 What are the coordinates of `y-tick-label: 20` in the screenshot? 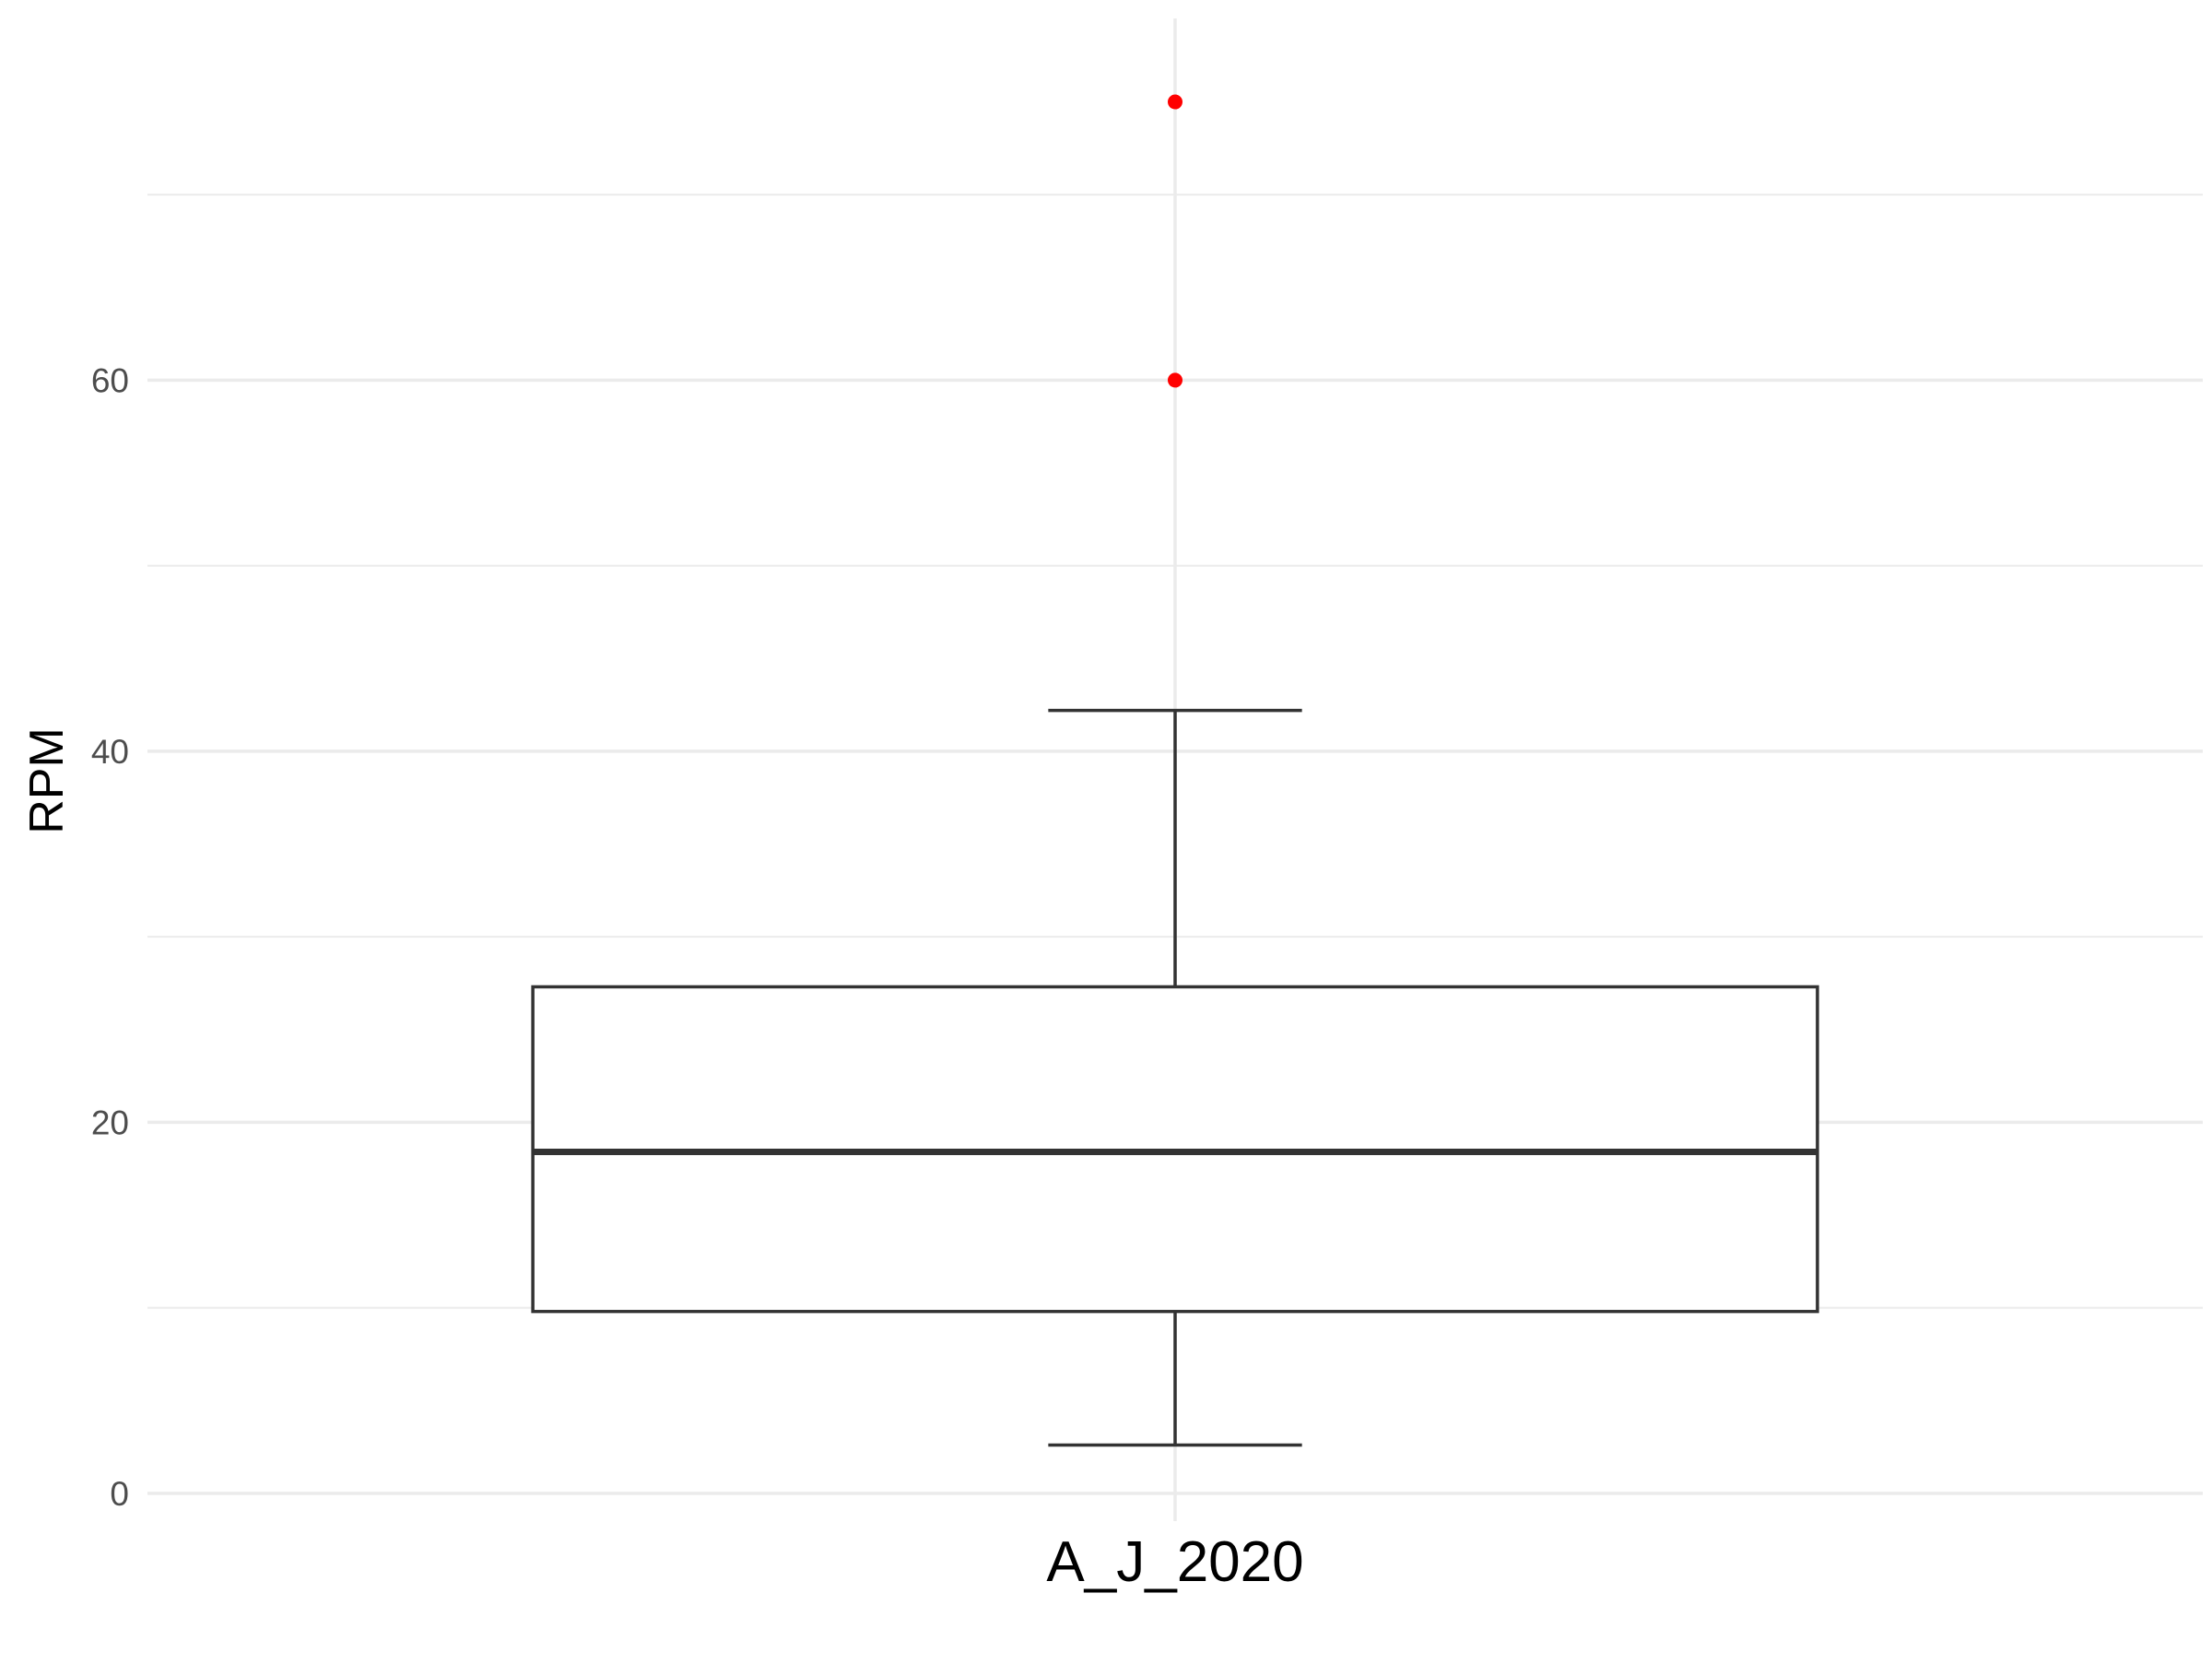 It's located at (110, 1122).